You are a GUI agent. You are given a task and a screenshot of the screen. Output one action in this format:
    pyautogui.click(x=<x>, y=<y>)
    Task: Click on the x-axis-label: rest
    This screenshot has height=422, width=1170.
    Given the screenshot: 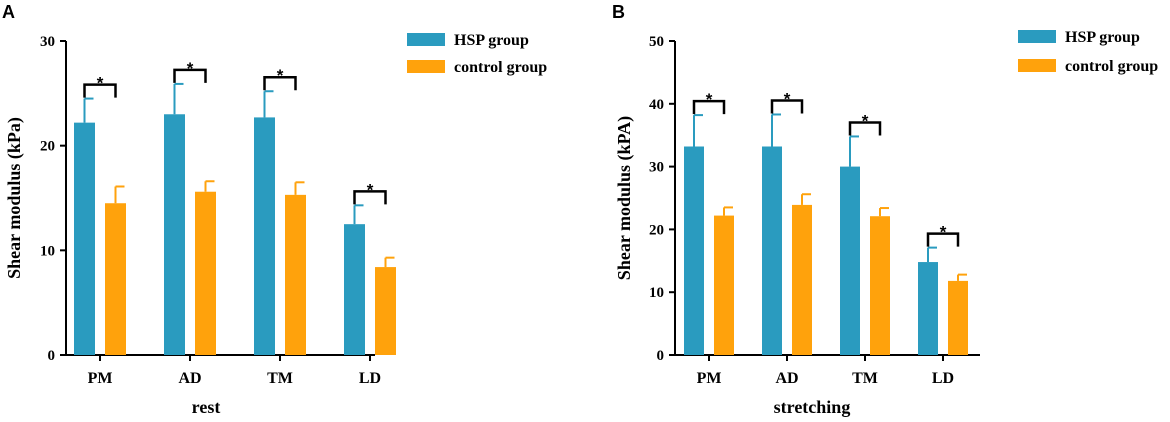 What is the action you would take?
    pyautogui.click(x=206, y=407)
    